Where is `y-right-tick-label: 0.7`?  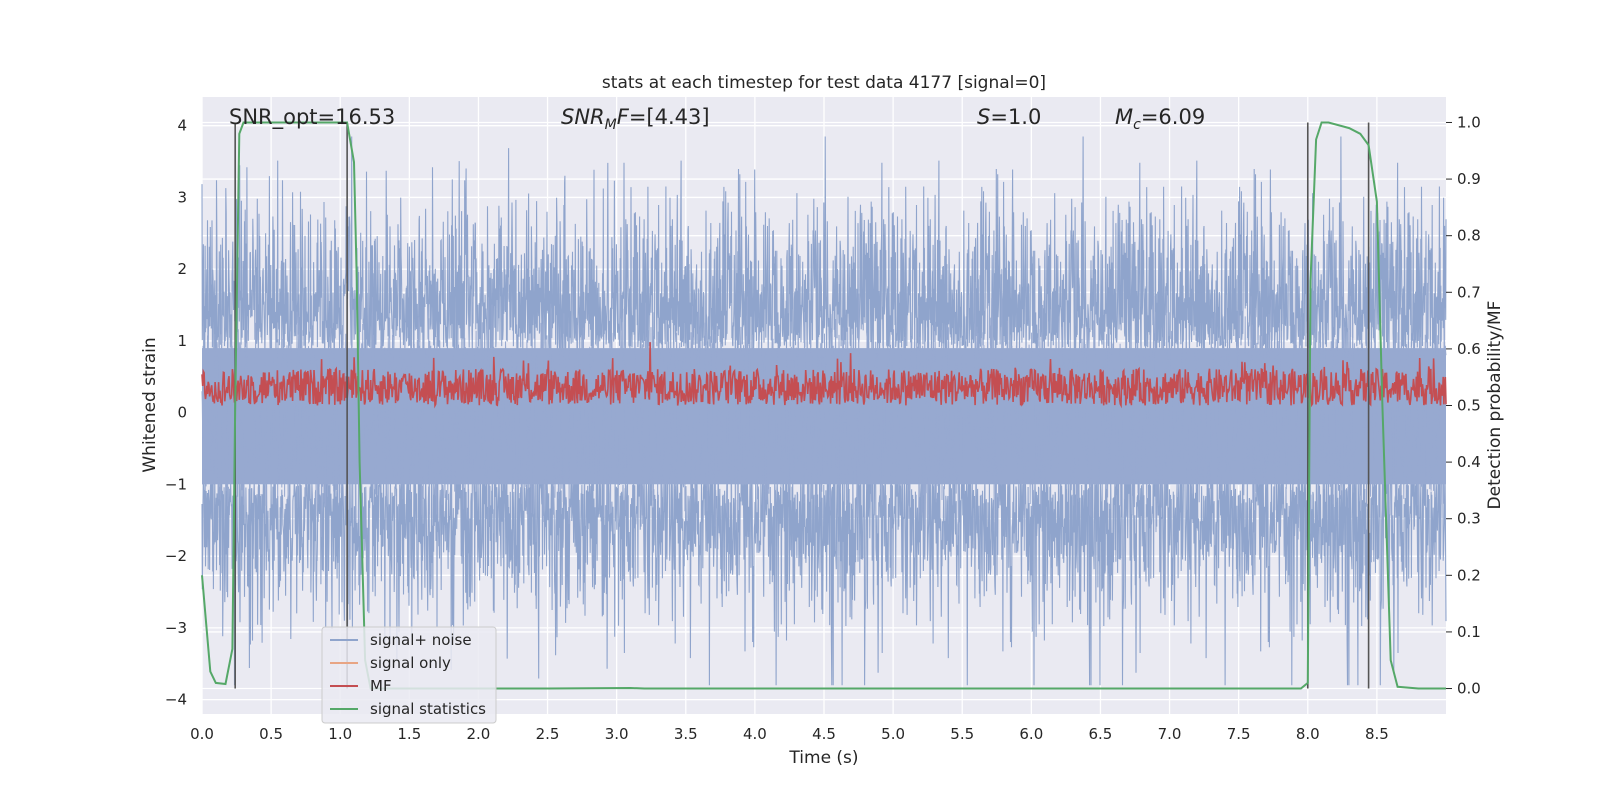 y-right-tick-label: 0.7 is located at coordinates (1469, 292).